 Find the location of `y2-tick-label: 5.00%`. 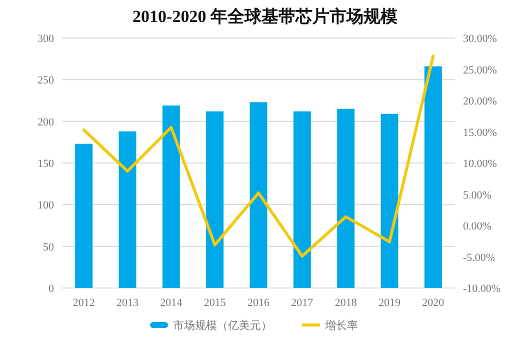

y2-tick-label: 5.00% is located at coordinates (477, 195).